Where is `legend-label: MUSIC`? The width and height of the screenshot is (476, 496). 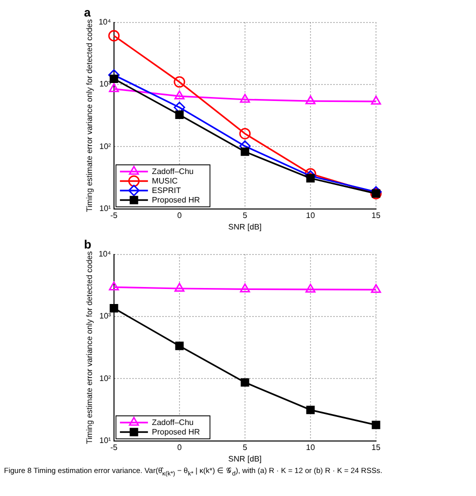 legend-label: MUSIC is located at coordinates (165, 181).